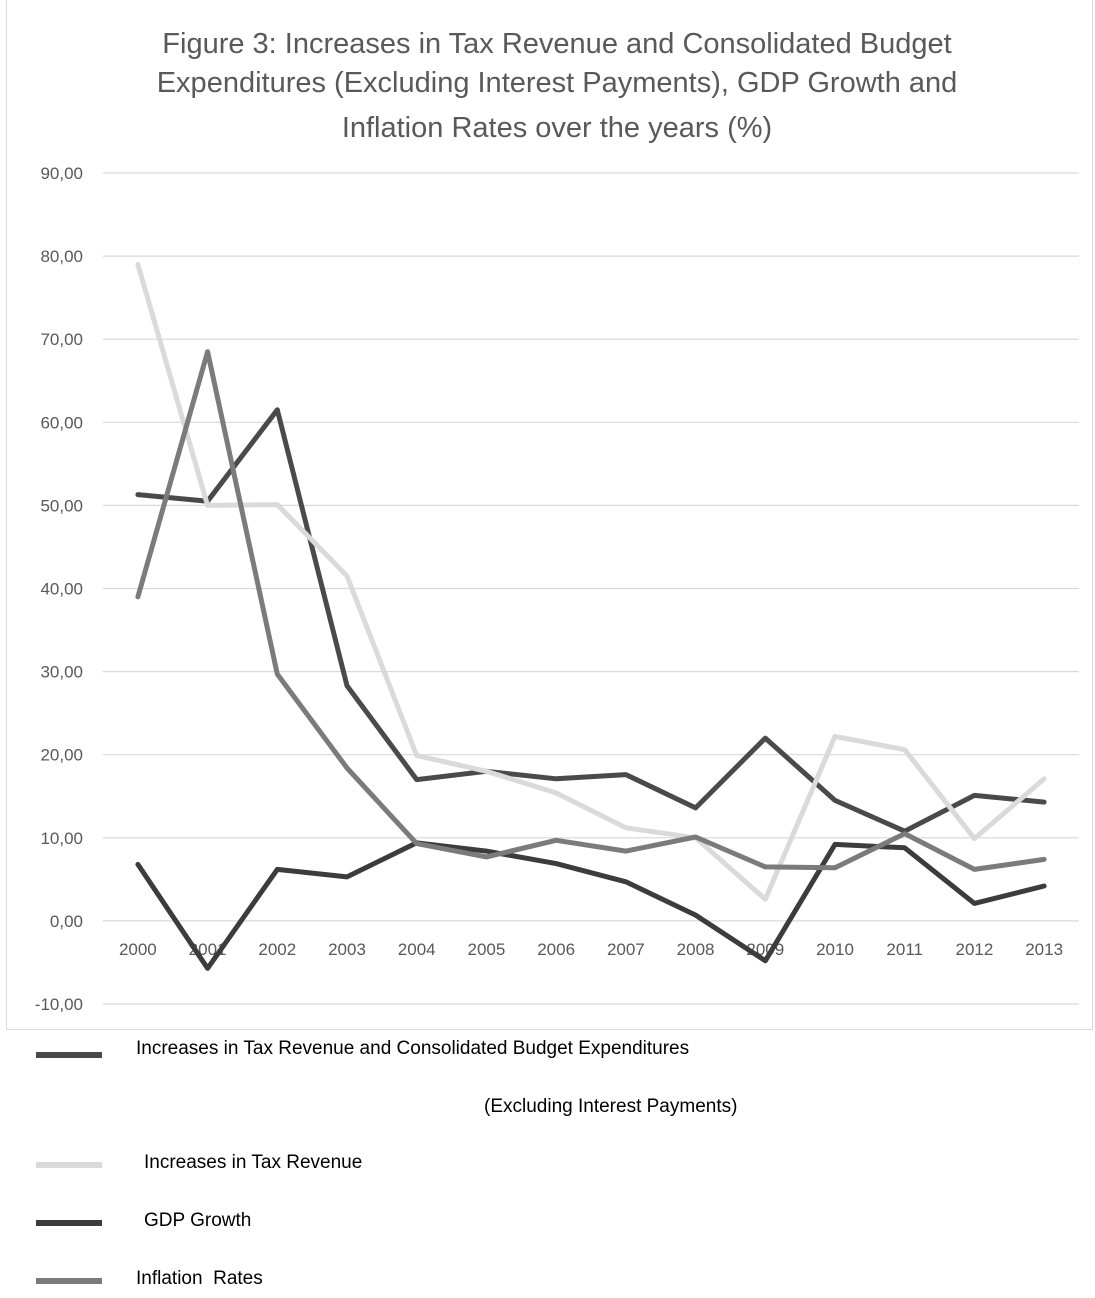 The image size is (1095, 1298). What do you see at coordinates (347, 949) in the screenshot?
I see `x-tick-label: 2003` at bounding box center [347, 949].